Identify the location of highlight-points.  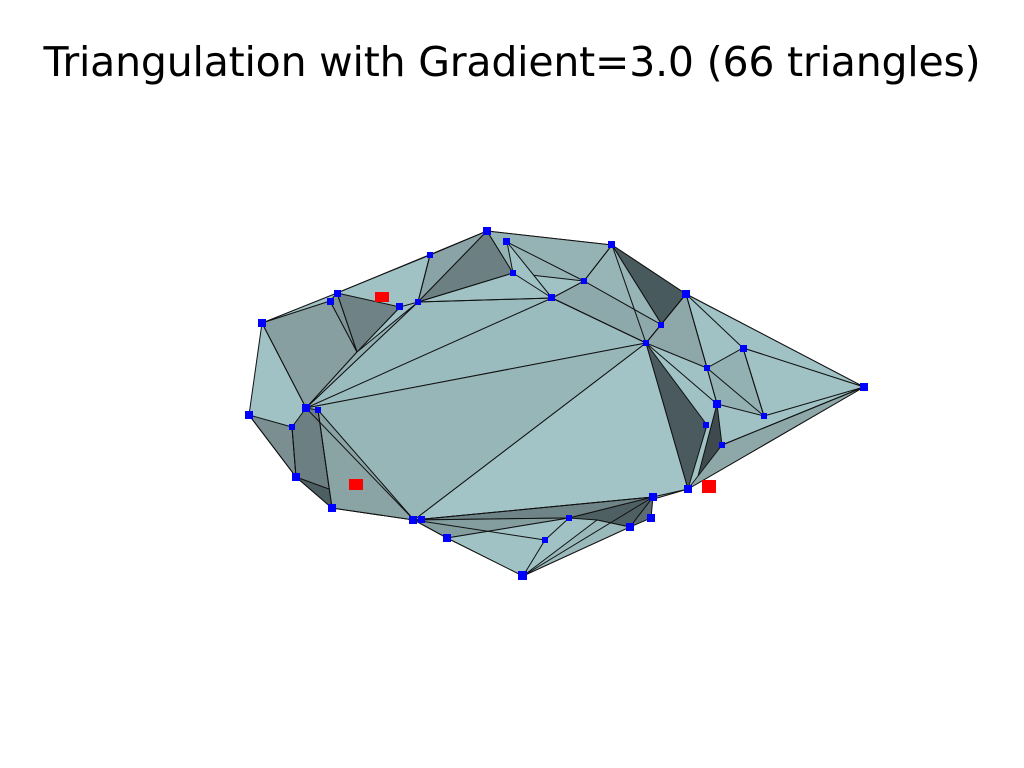
(532, 392).